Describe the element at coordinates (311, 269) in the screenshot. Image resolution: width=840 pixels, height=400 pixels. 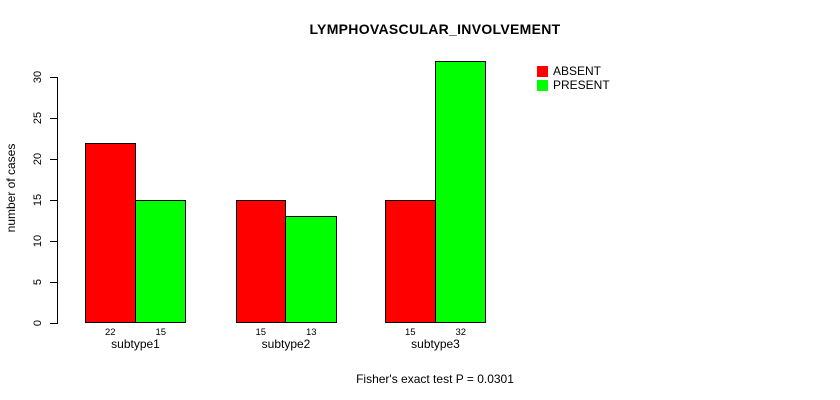
I see `bar-present-subtype2` at that location.